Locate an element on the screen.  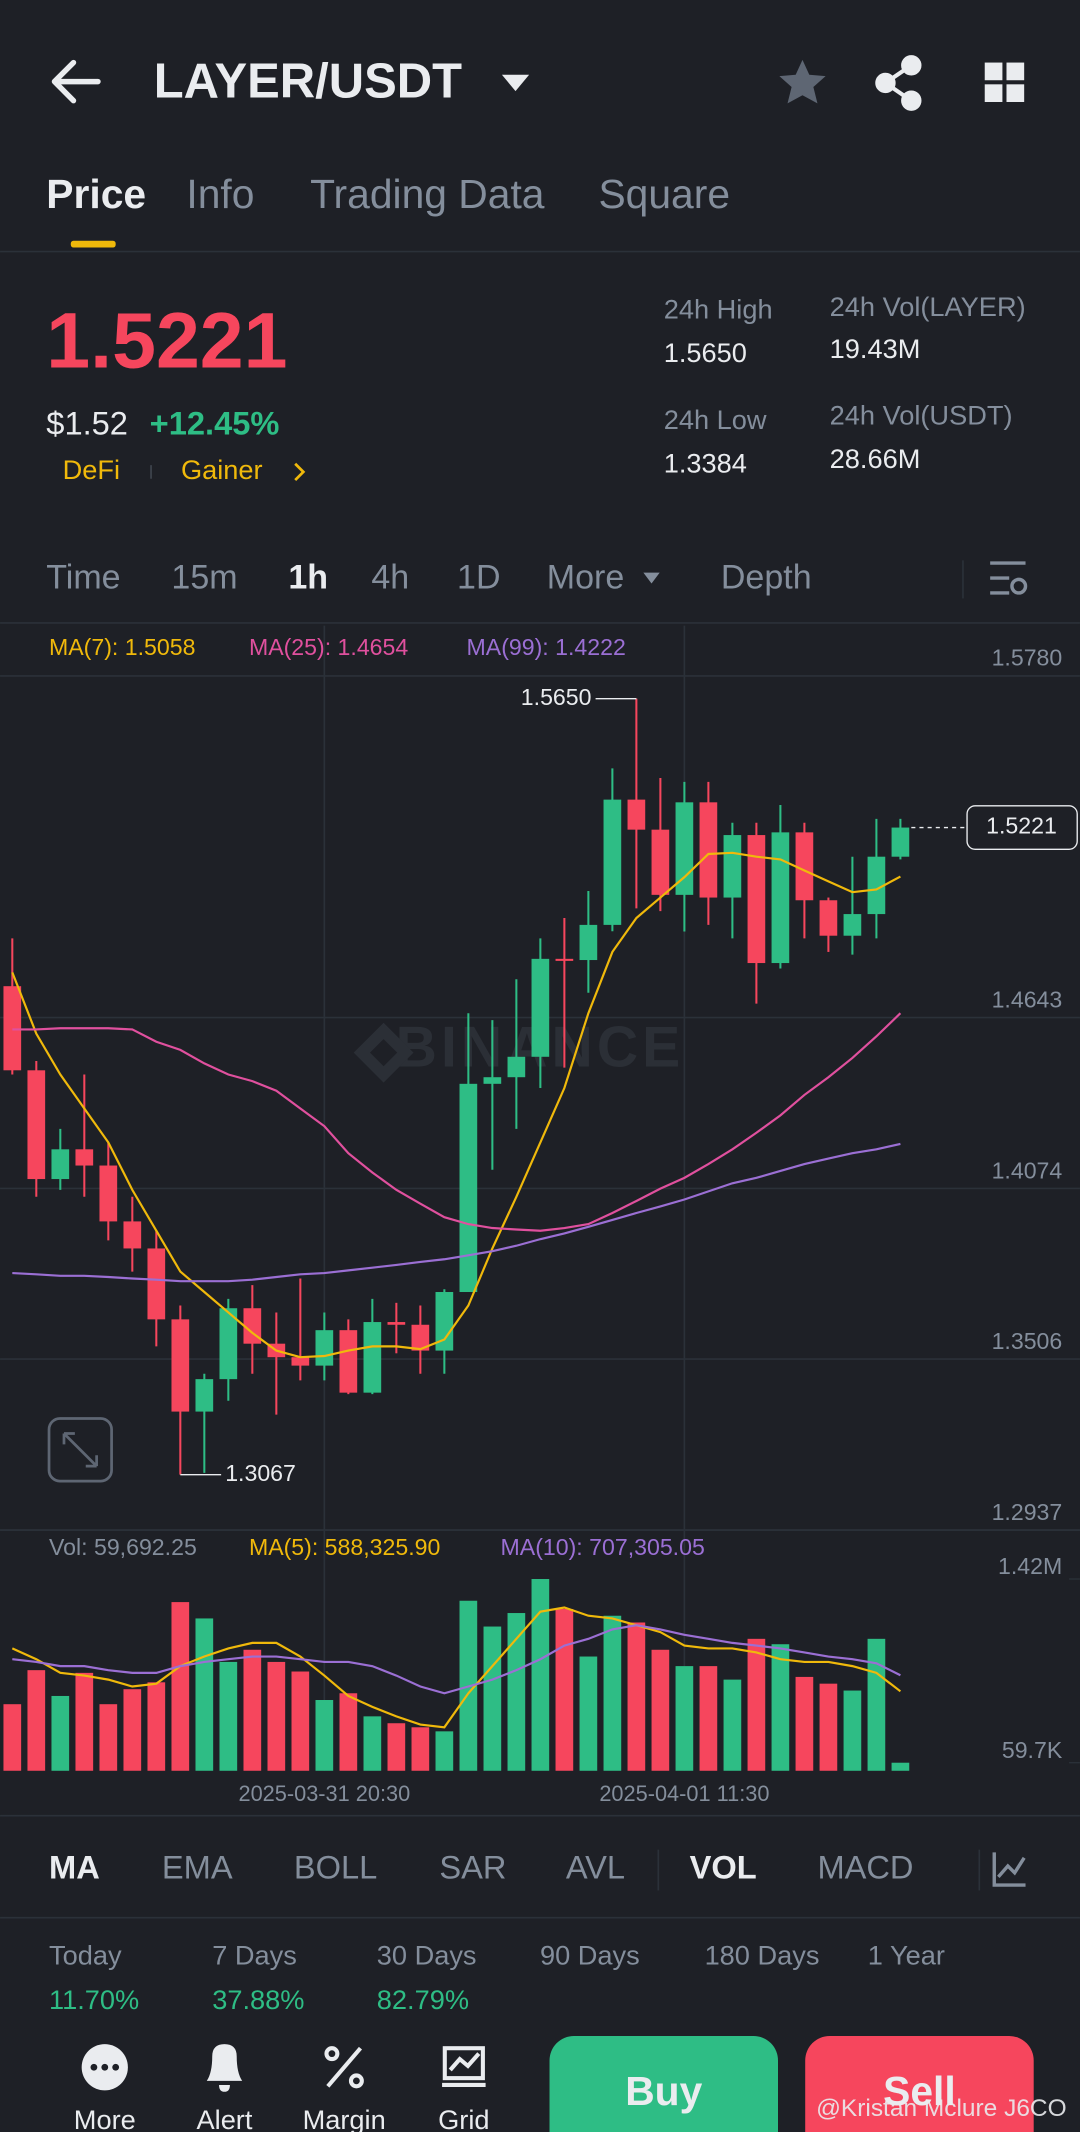
usd-price: $1.52 is located at coordinates (87, 422).